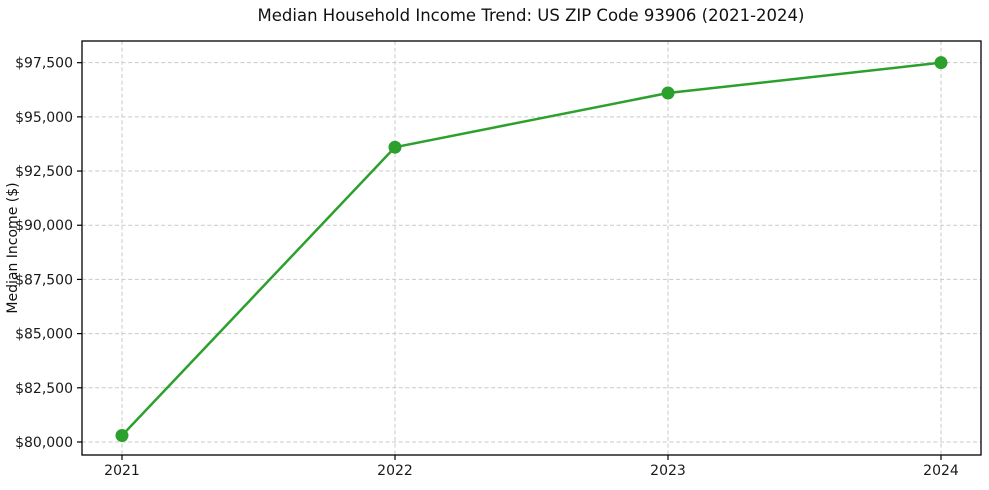 This screenshot has width=989, height=490. I want to click on y-tick-label: $82,500, so click(44, 389).